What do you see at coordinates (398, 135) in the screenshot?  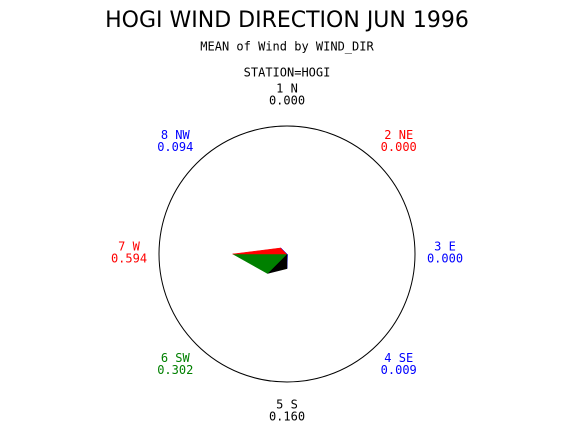 I see `direction-label: 2 NE` at bounding box center [398, 135].